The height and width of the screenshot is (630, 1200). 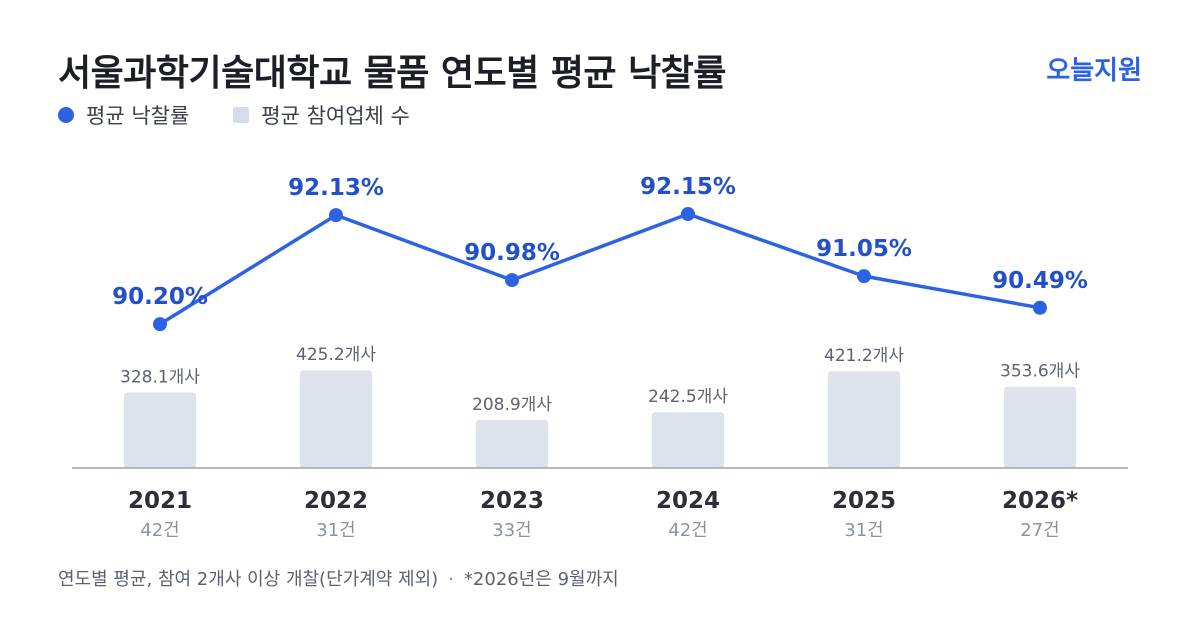 I want to click on rate-label-2021: 90.20%, so click(x=160, y=297).